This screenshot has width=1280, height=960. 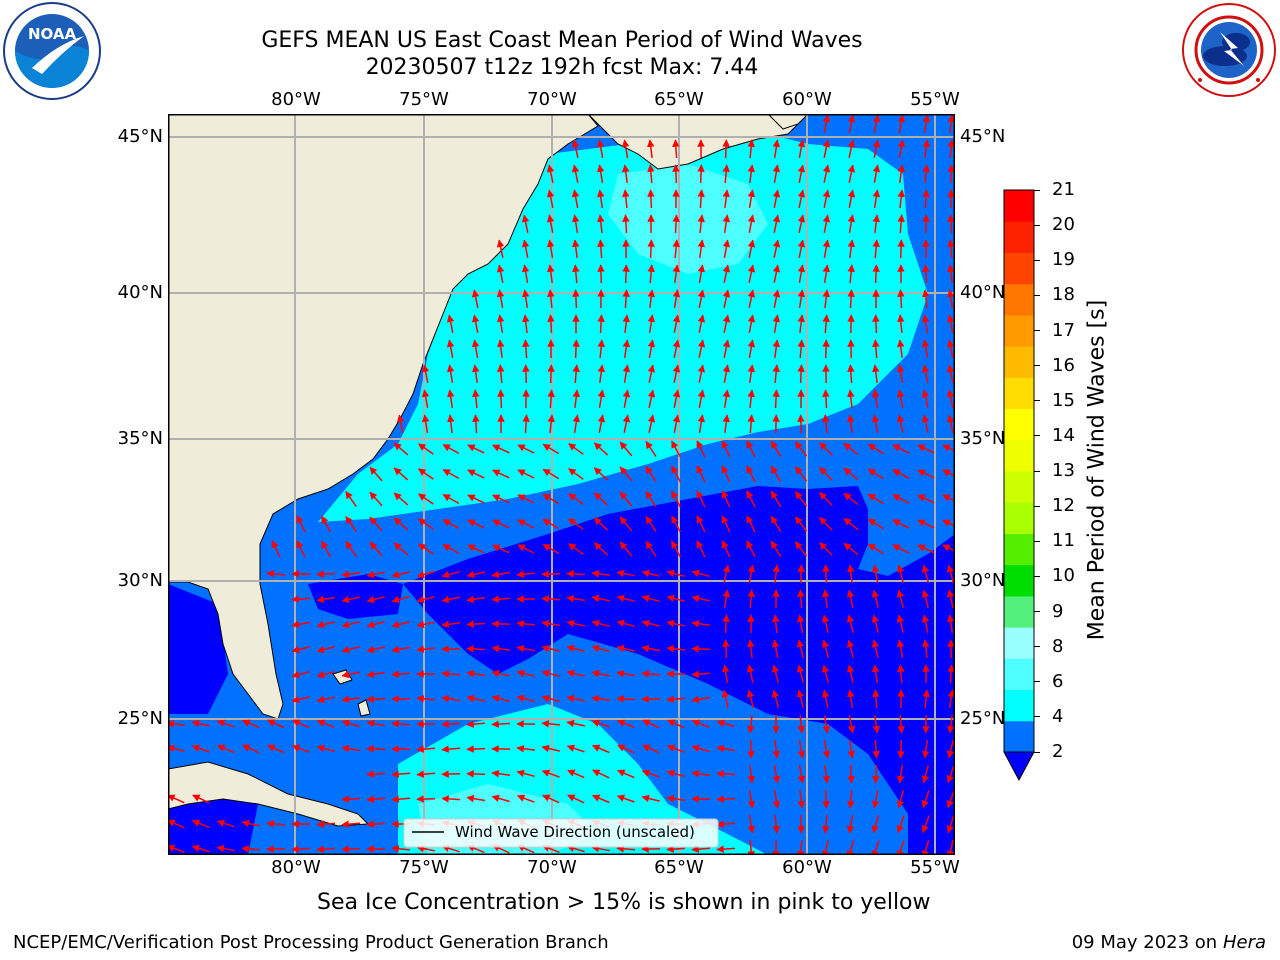 What do you see at coordinates (140, 580) in the screenshot?
I see `lat-label-left-30n: 30°N` at bounding box center [140, 580].